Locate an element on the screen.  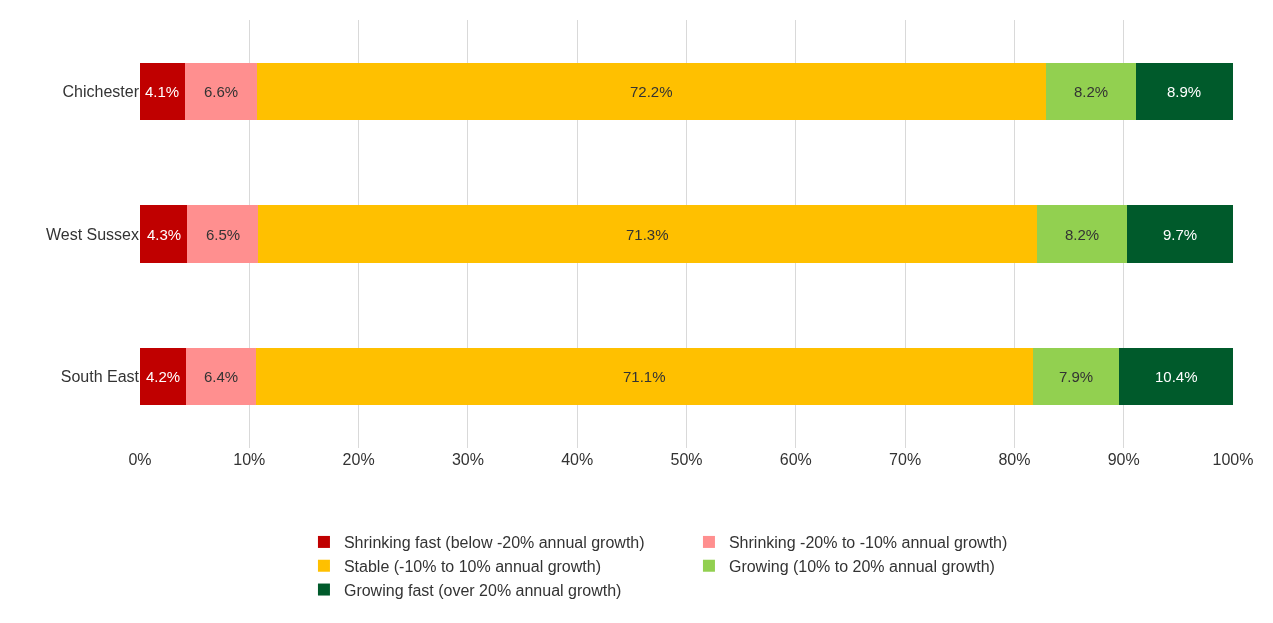
x-tick-label: 20% is located at coordinates (358, 459).